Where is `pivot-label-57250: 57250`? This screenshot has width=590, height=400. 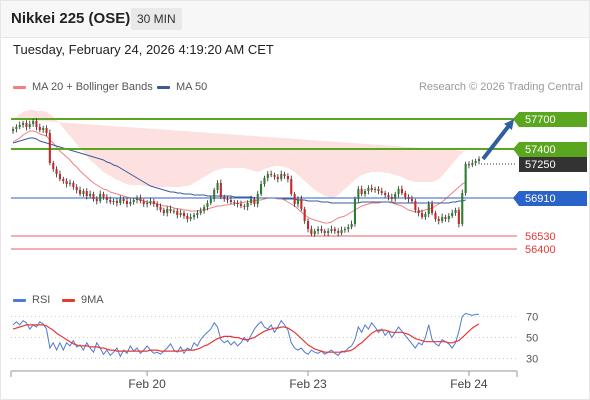
pivot-label-57250: 57250 is located at coordinates (540, 165).